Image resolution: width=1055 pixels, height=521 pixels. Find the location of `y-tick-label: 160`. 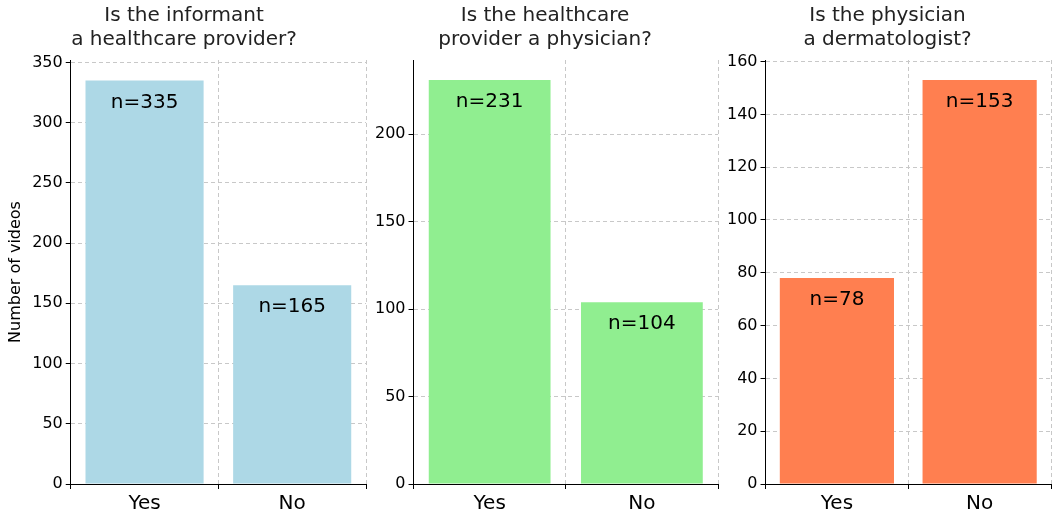

y-tick-label: 160 is located at coordinates (742, 60).